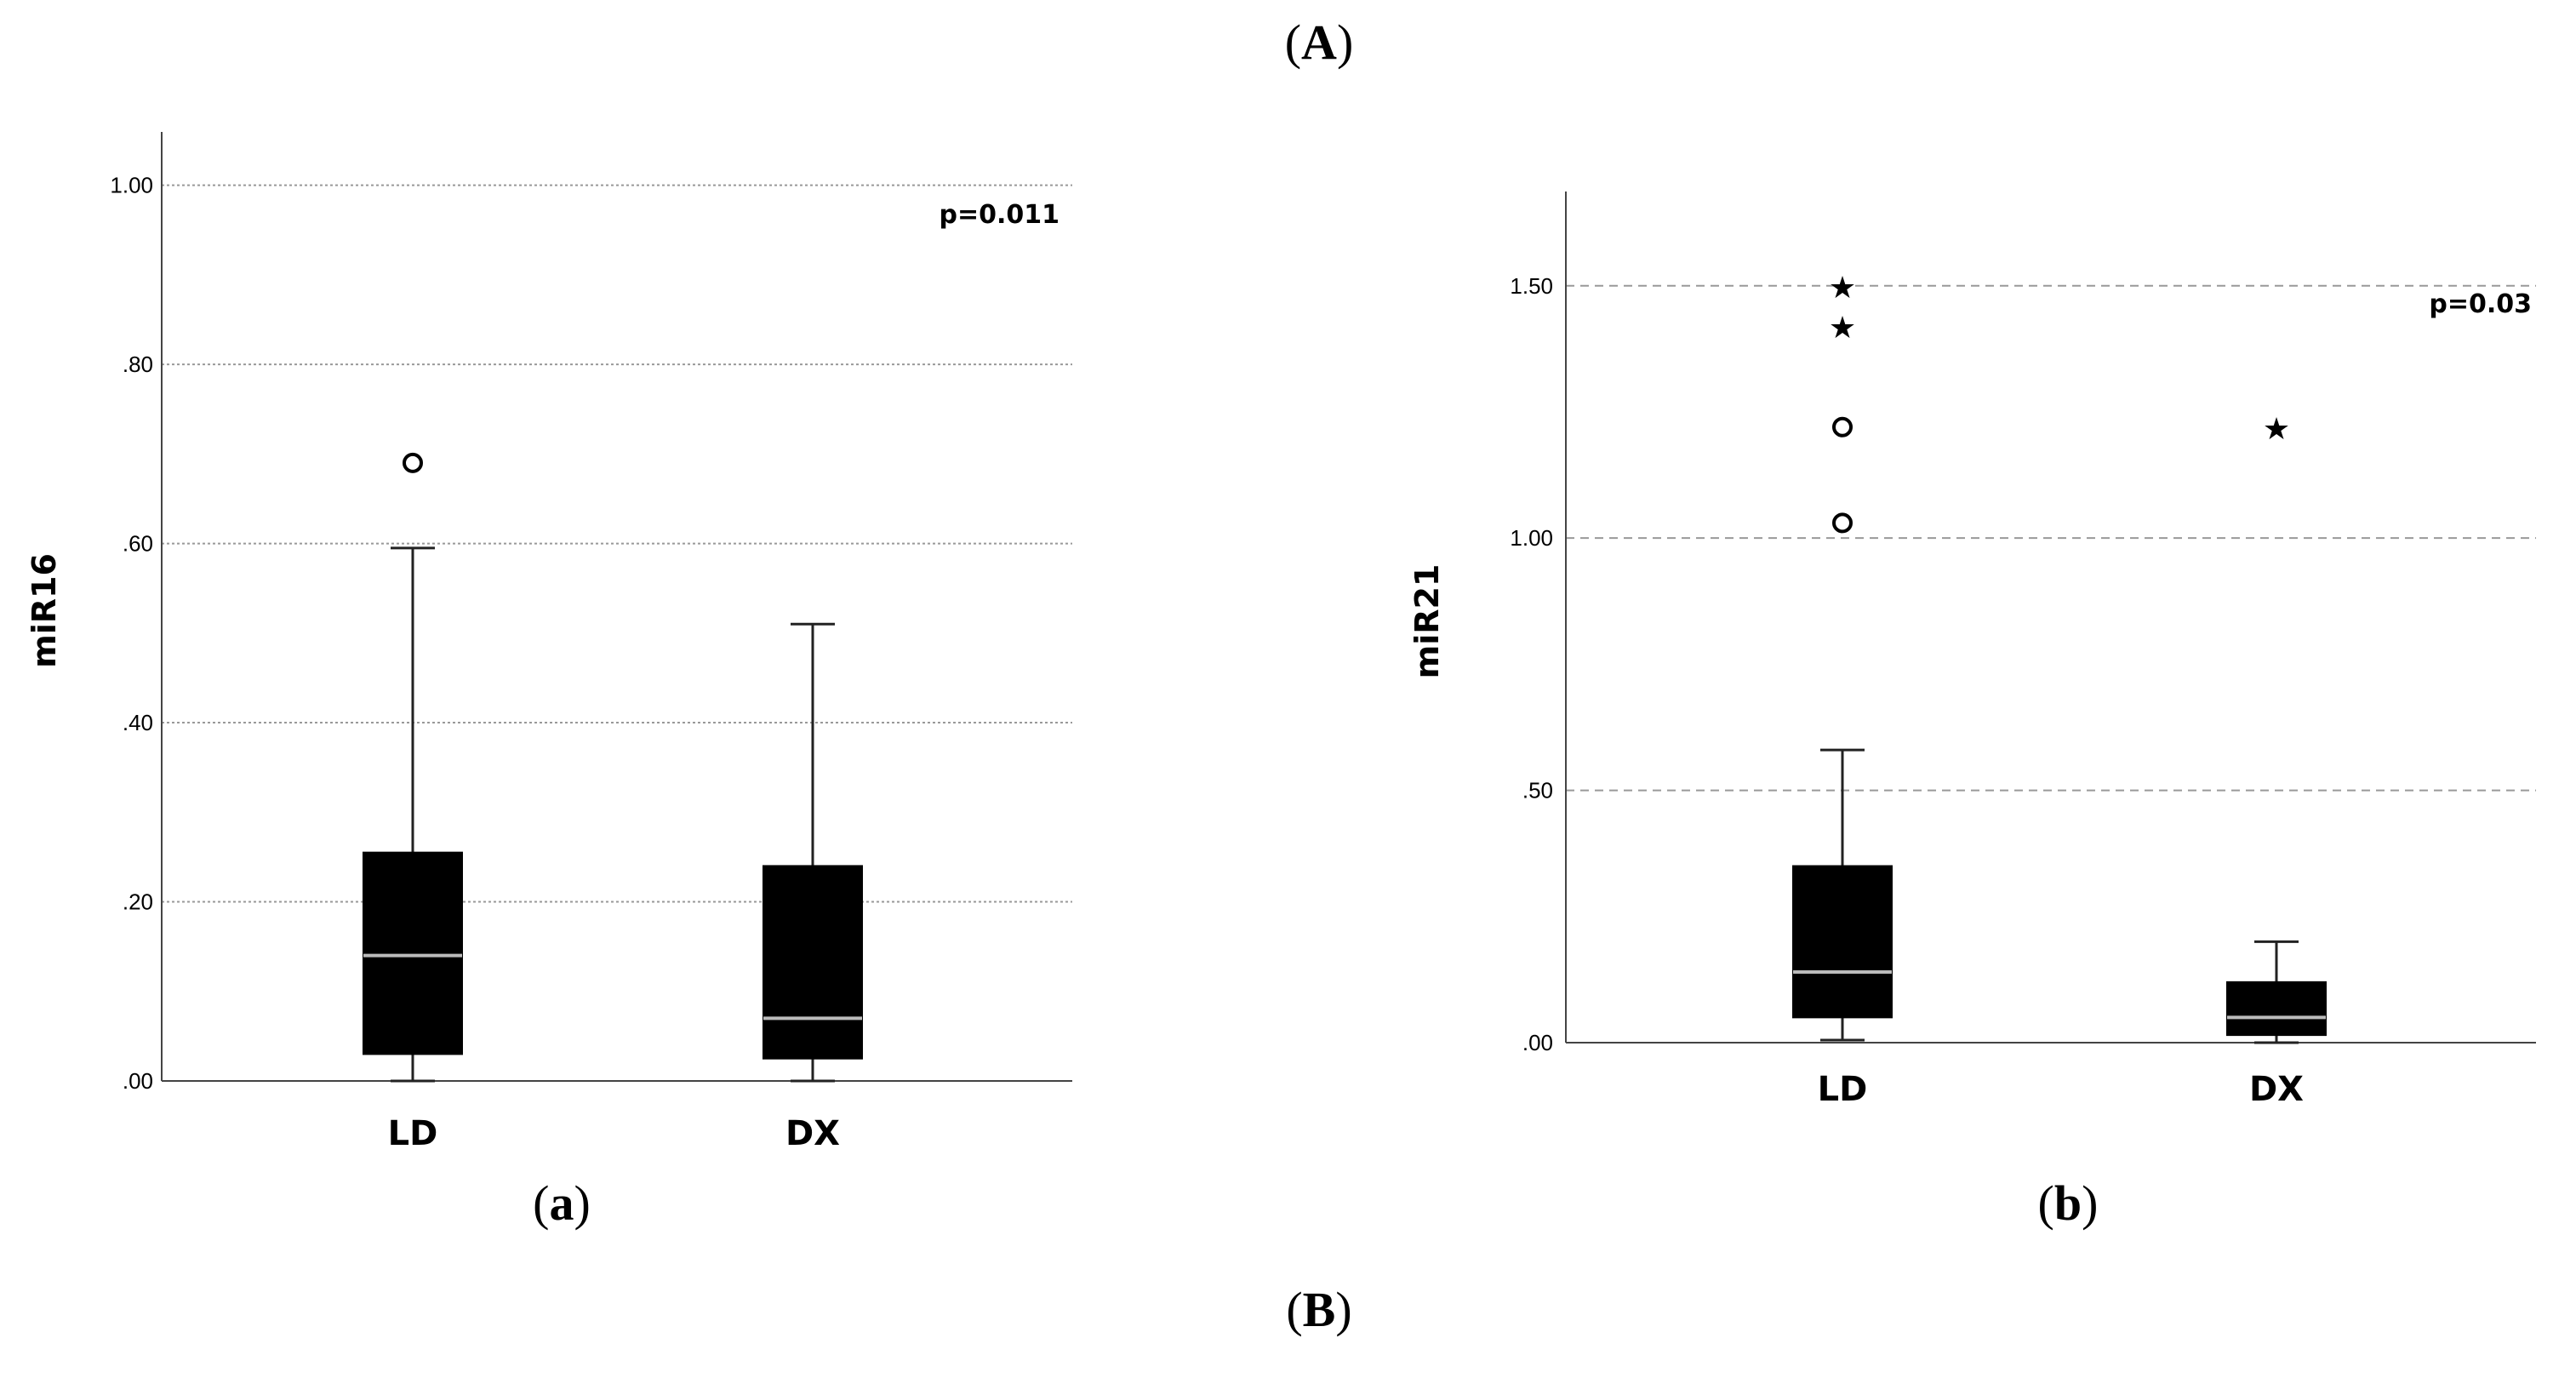 This screenshot has width=2576, height=1378. I want to click on y-tick-label: .80, so click(138, 364).